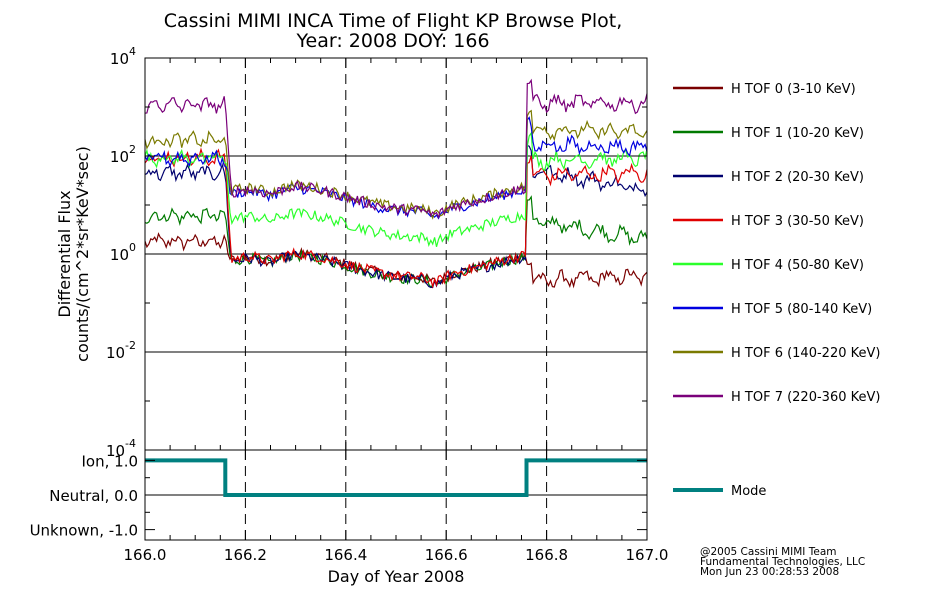 The width and height of the screenshot is (950, 600). I want to click on mode-y-tick-label: Ion, 1.0, so click(110, 461).